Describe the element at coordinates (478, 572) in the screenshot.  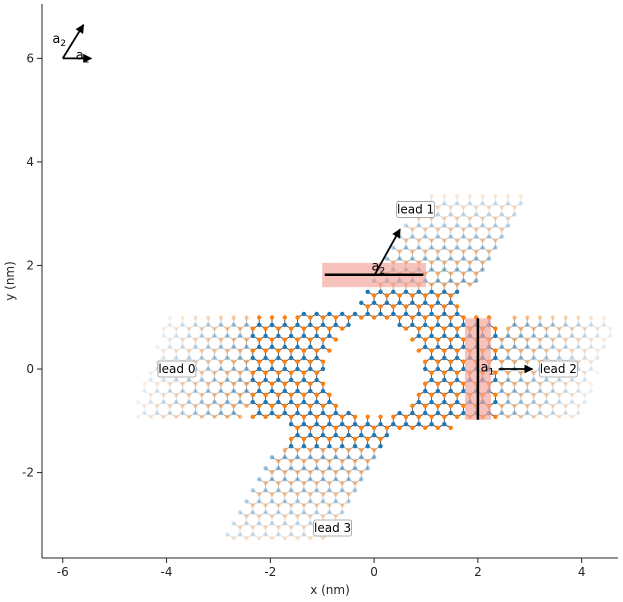
I see `x-tick-label: 2` at that location.